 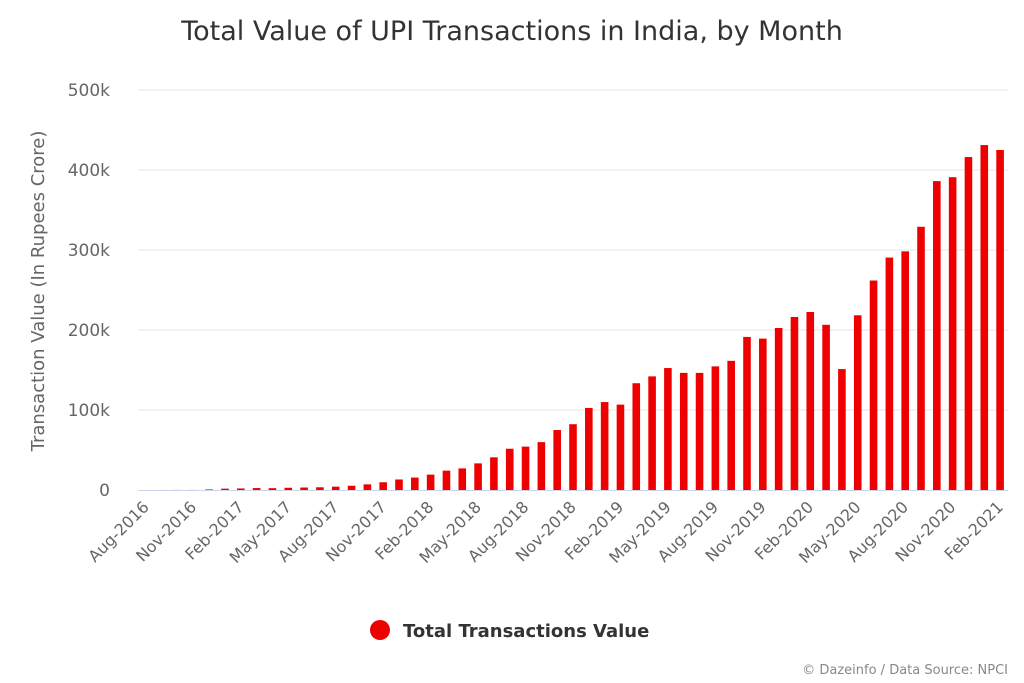 What do you see at coordinates (526, 631) in the screenshot?
I see `legend-label: Total Transactions Value` at bounding box center [526, 631].